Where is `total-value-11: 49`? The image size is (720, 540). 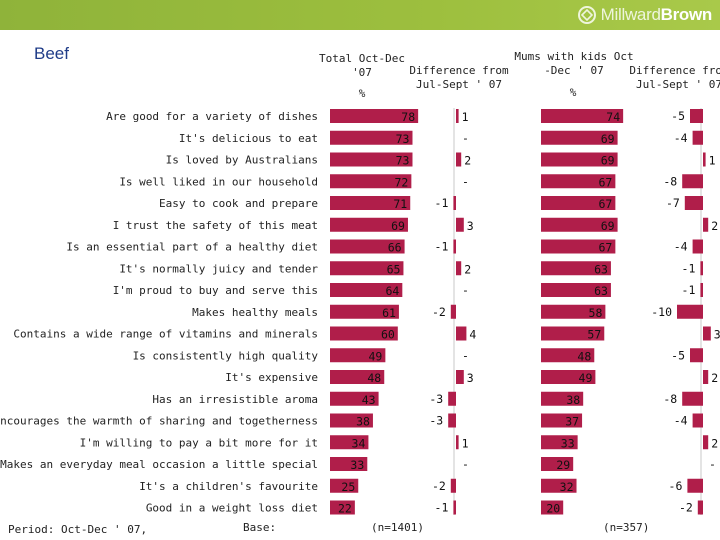 total-value-11: 49 is located at coordinates (376, 356).